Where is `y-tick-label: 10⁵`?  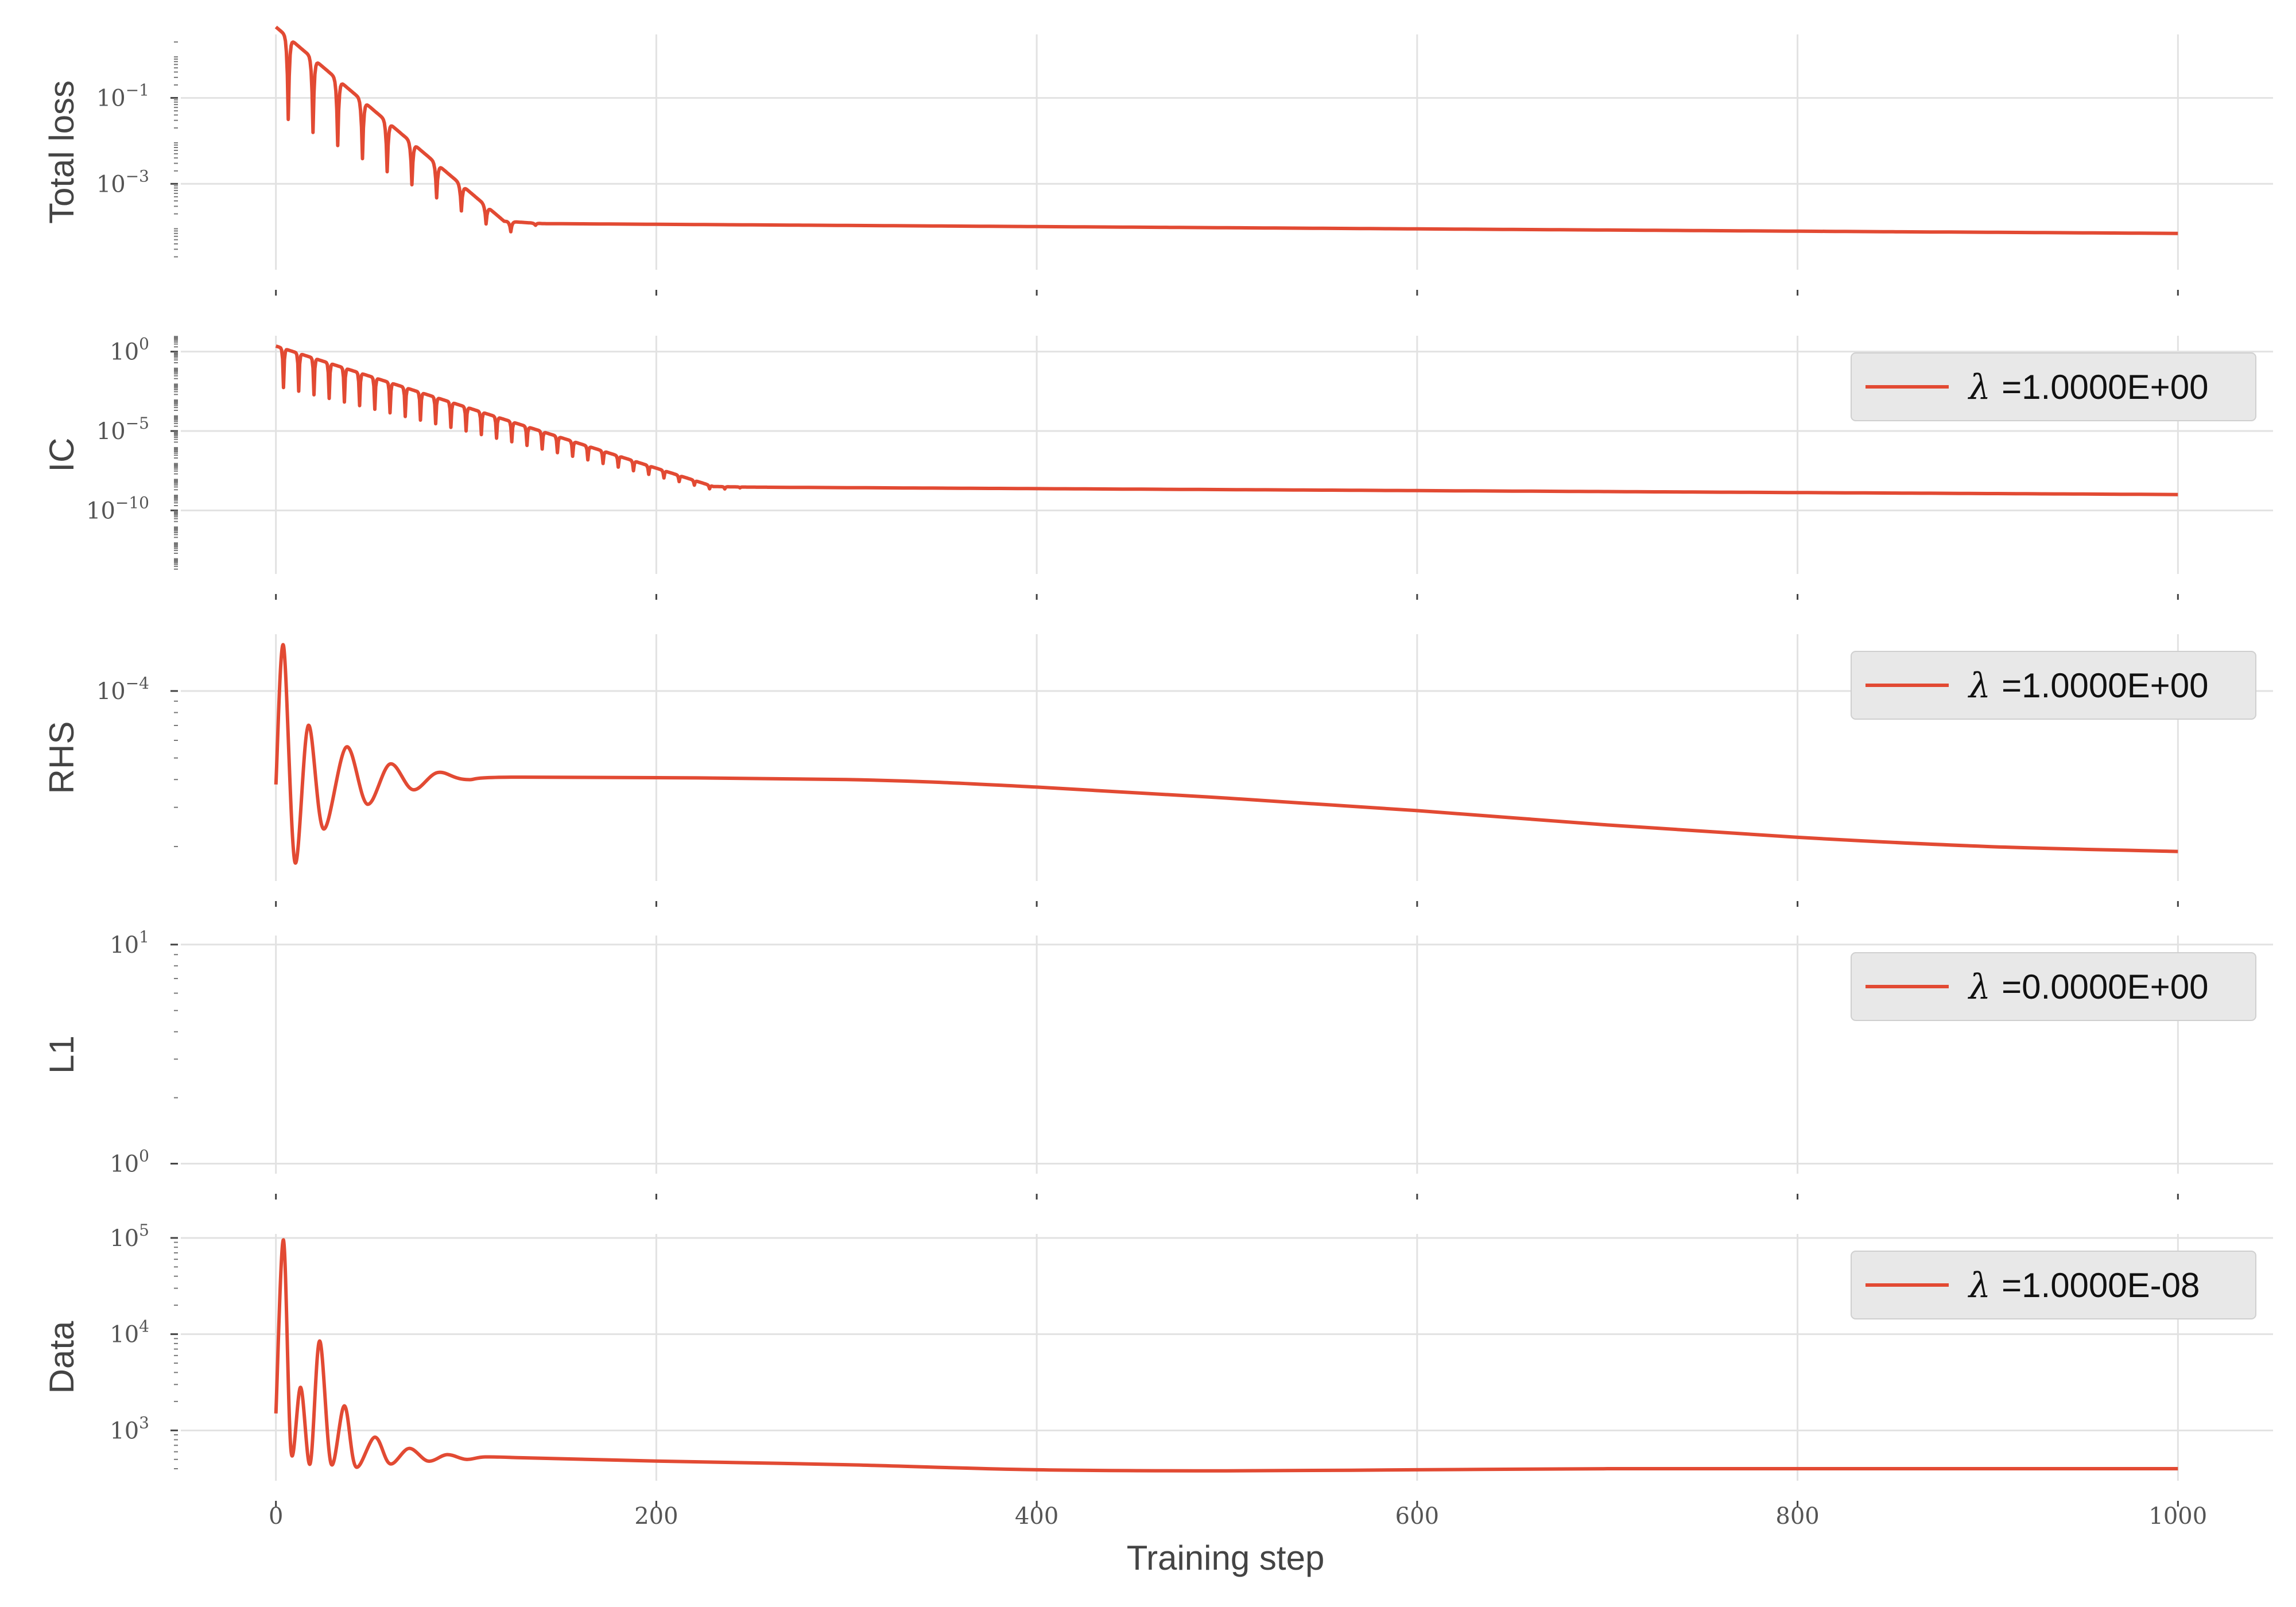
y-tick-label: 10⁵ is located at coordinates (129, 1236).